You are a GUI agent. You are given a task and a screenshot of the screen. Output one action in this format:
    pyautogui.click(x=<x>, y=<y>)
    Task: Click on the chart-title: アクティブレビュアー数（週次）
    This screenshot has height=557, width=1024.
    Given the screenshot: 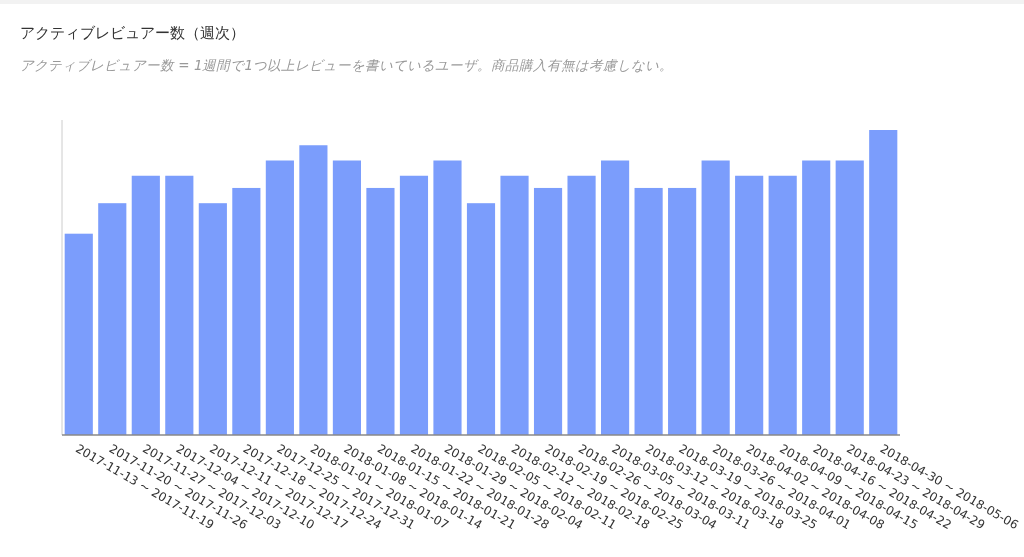 What is the action you would take?
    pyautogui.click(x=132, y=33)
    